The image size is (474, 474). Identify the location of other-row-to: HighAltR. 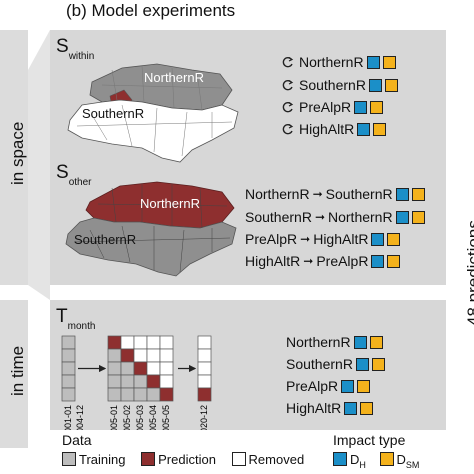
(341, 239).